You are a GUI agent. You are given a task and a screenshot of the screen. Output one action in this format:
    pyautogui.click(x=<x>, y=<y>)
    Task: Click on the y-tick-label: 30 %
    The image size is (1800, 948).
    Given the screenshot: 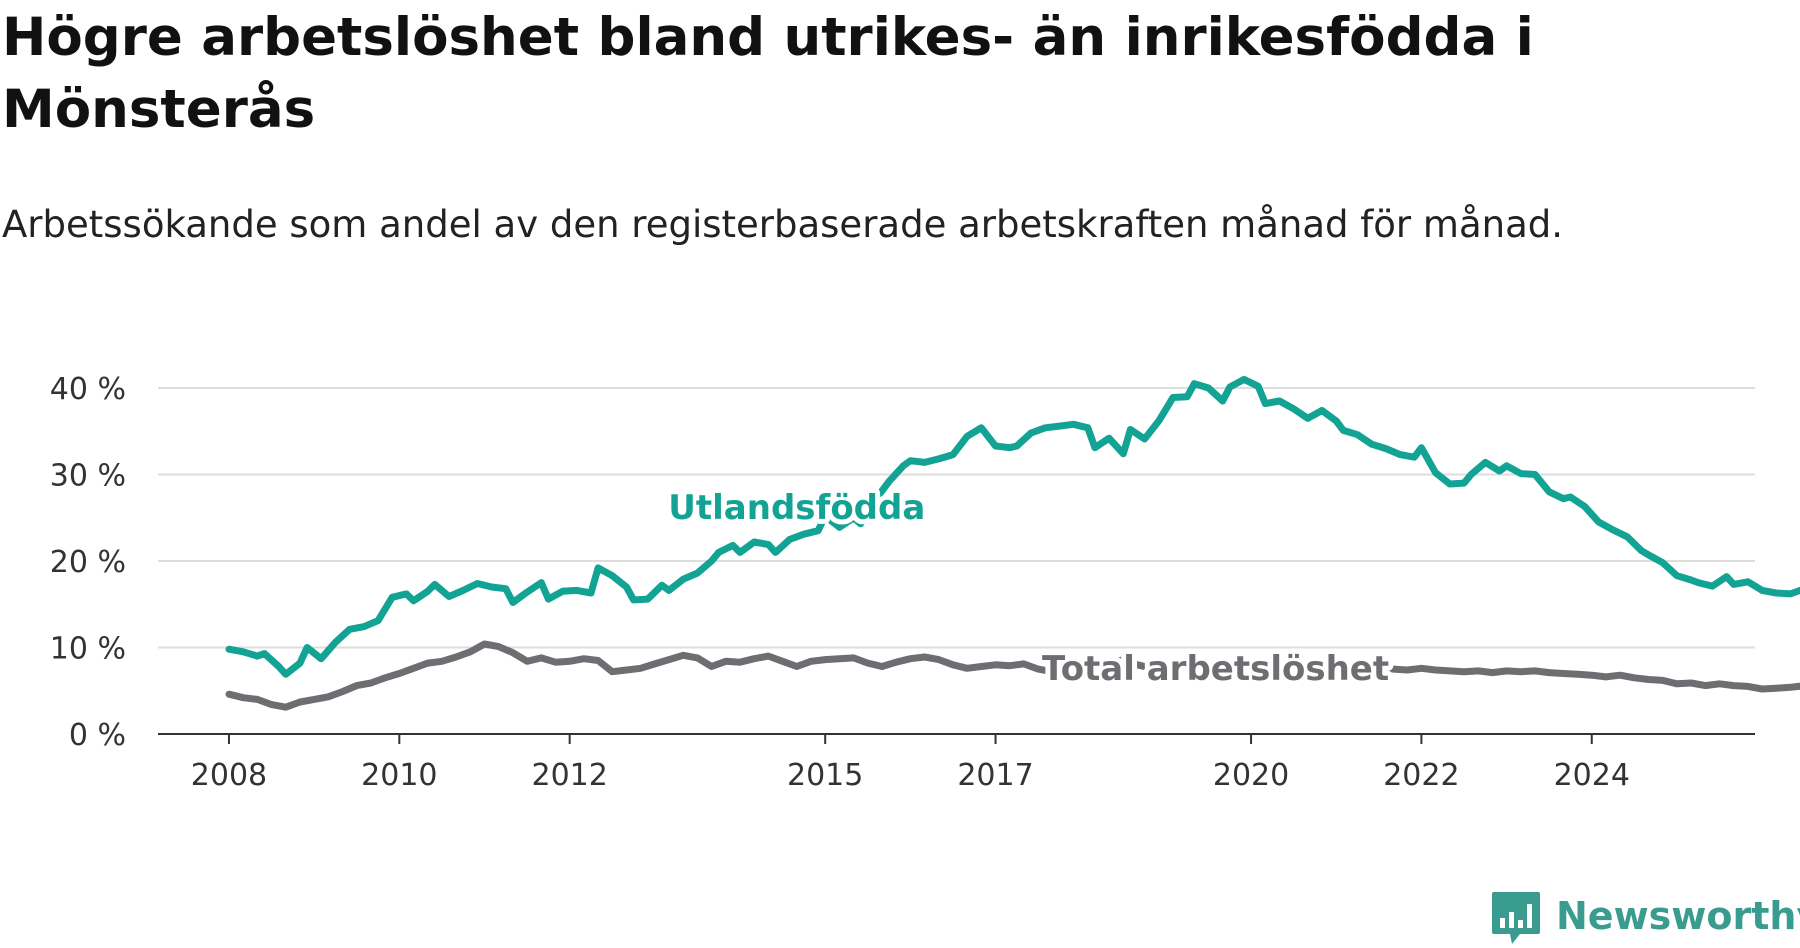 What is the action you would take?
    pyautogui.click(x=88, y=476)
    